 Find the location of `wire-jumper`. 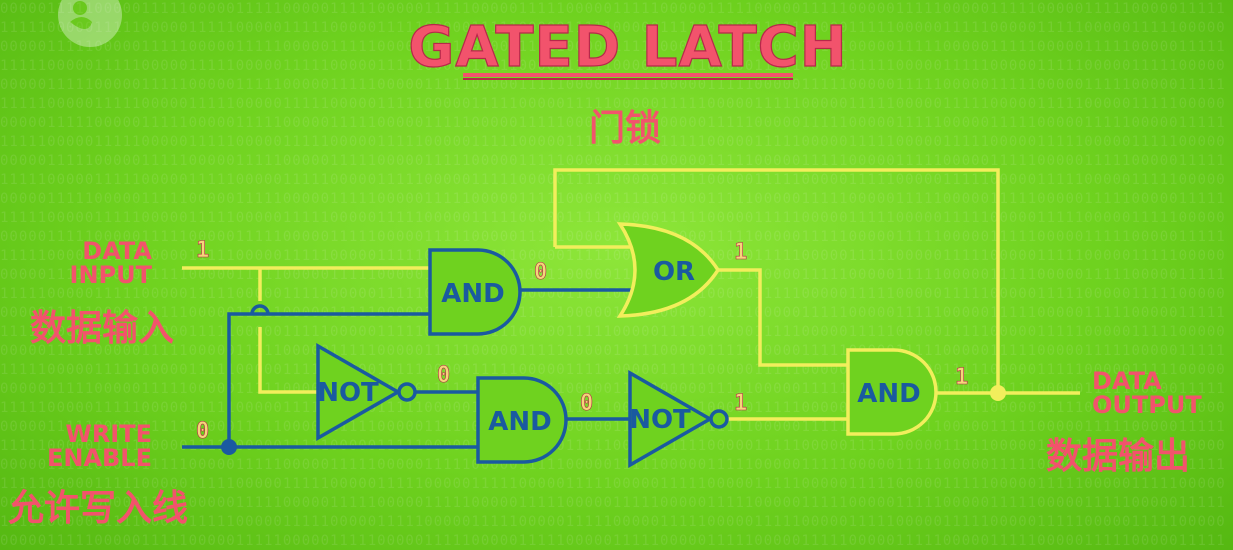

wire-jumper is located at coordinates (260, 309).